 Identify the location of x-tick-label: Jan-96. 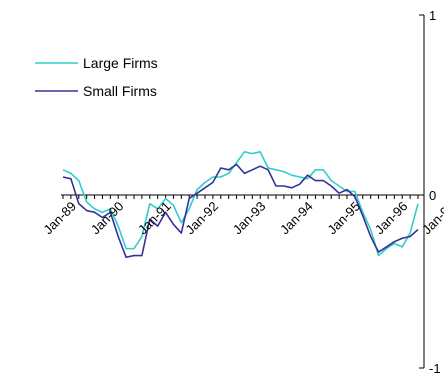
(391, 218).